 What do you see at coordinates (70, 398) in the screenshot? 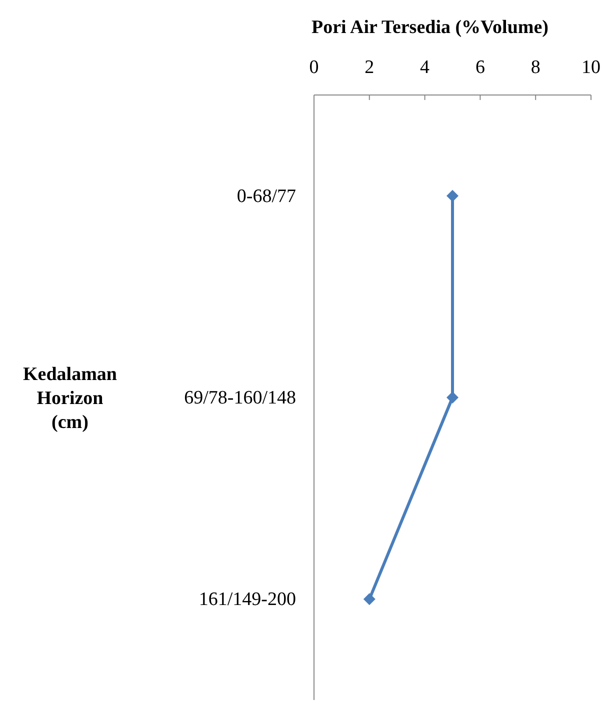
I see `y-axis-title: Kedalaman Horizon (cm)` at bounding box center [70, 398].